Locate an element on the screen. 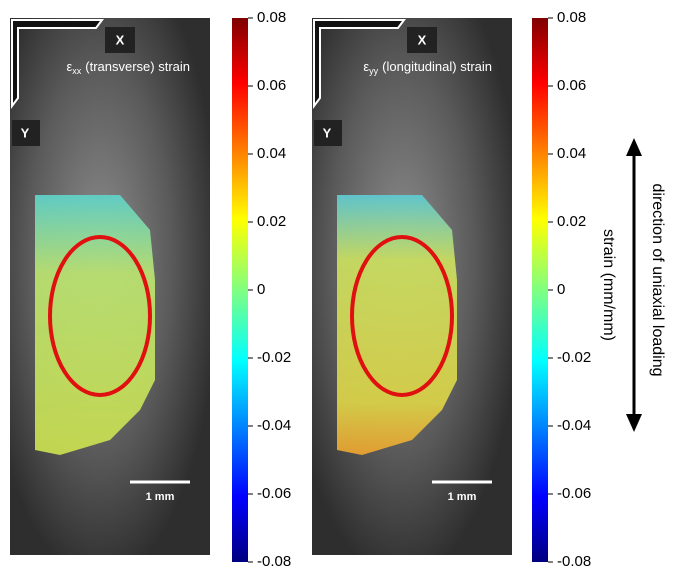 This screenshot has height=572, width=680. panel-title: εyy (longitudinal) strain is located at coordinates (427, 67).